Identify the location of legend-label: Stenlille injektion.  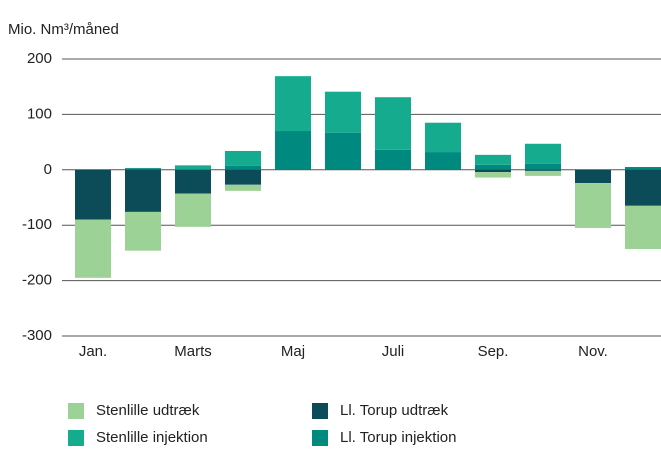
(152, 437).